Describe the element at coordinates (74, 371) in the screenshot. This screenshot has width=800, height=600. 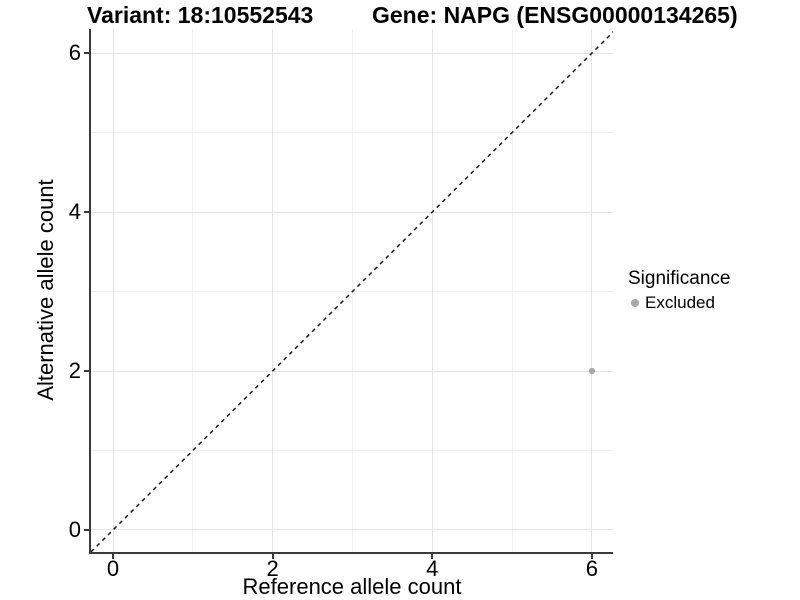
I see `y-tick-label: 2` at that location.